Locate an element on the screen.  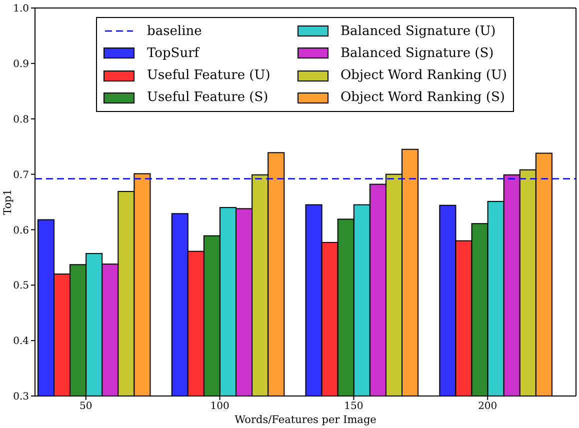
y-tick-label: 1.0 is located at coordinates (21, 9).